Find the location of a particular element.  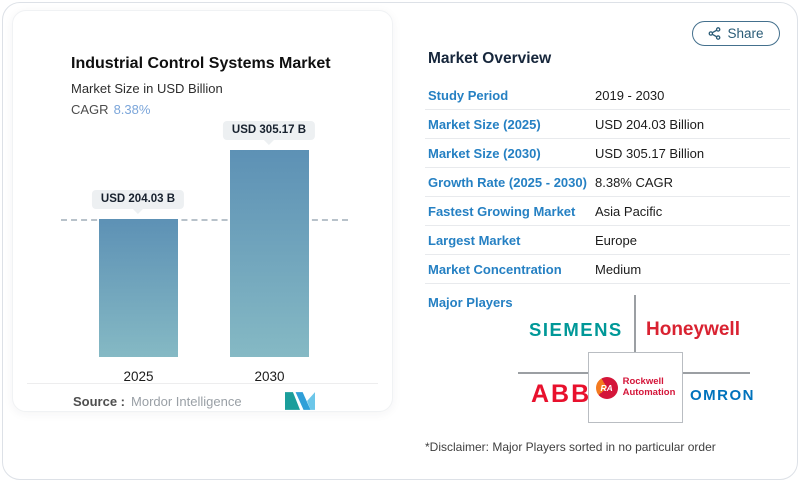

card-footer-divider is located at coordinates (202, 383).